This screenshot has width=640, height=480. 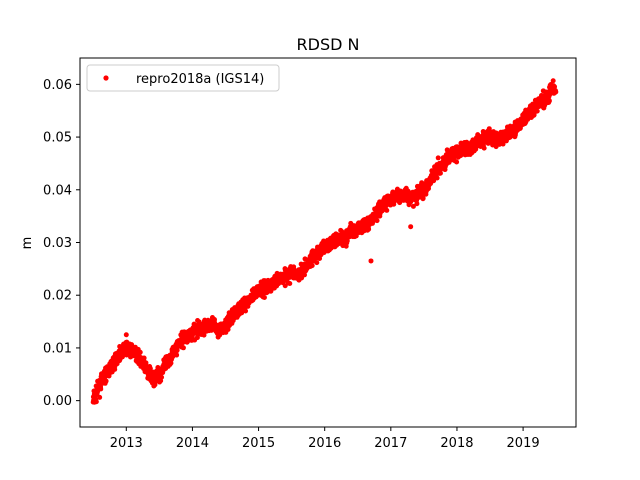 I want to click on x-tick-label: 2014, so click(x=192, y=443).